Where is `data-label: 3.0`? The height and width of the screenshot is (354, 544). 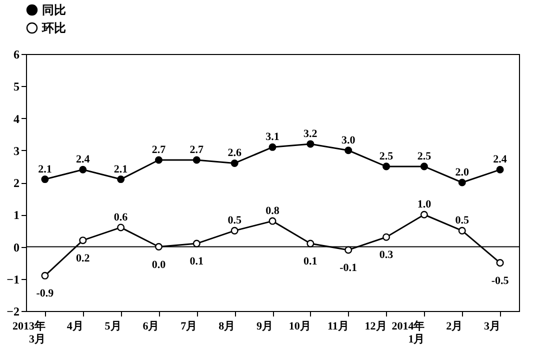 data-label: 3.0 is located at coordinates (348, 140).